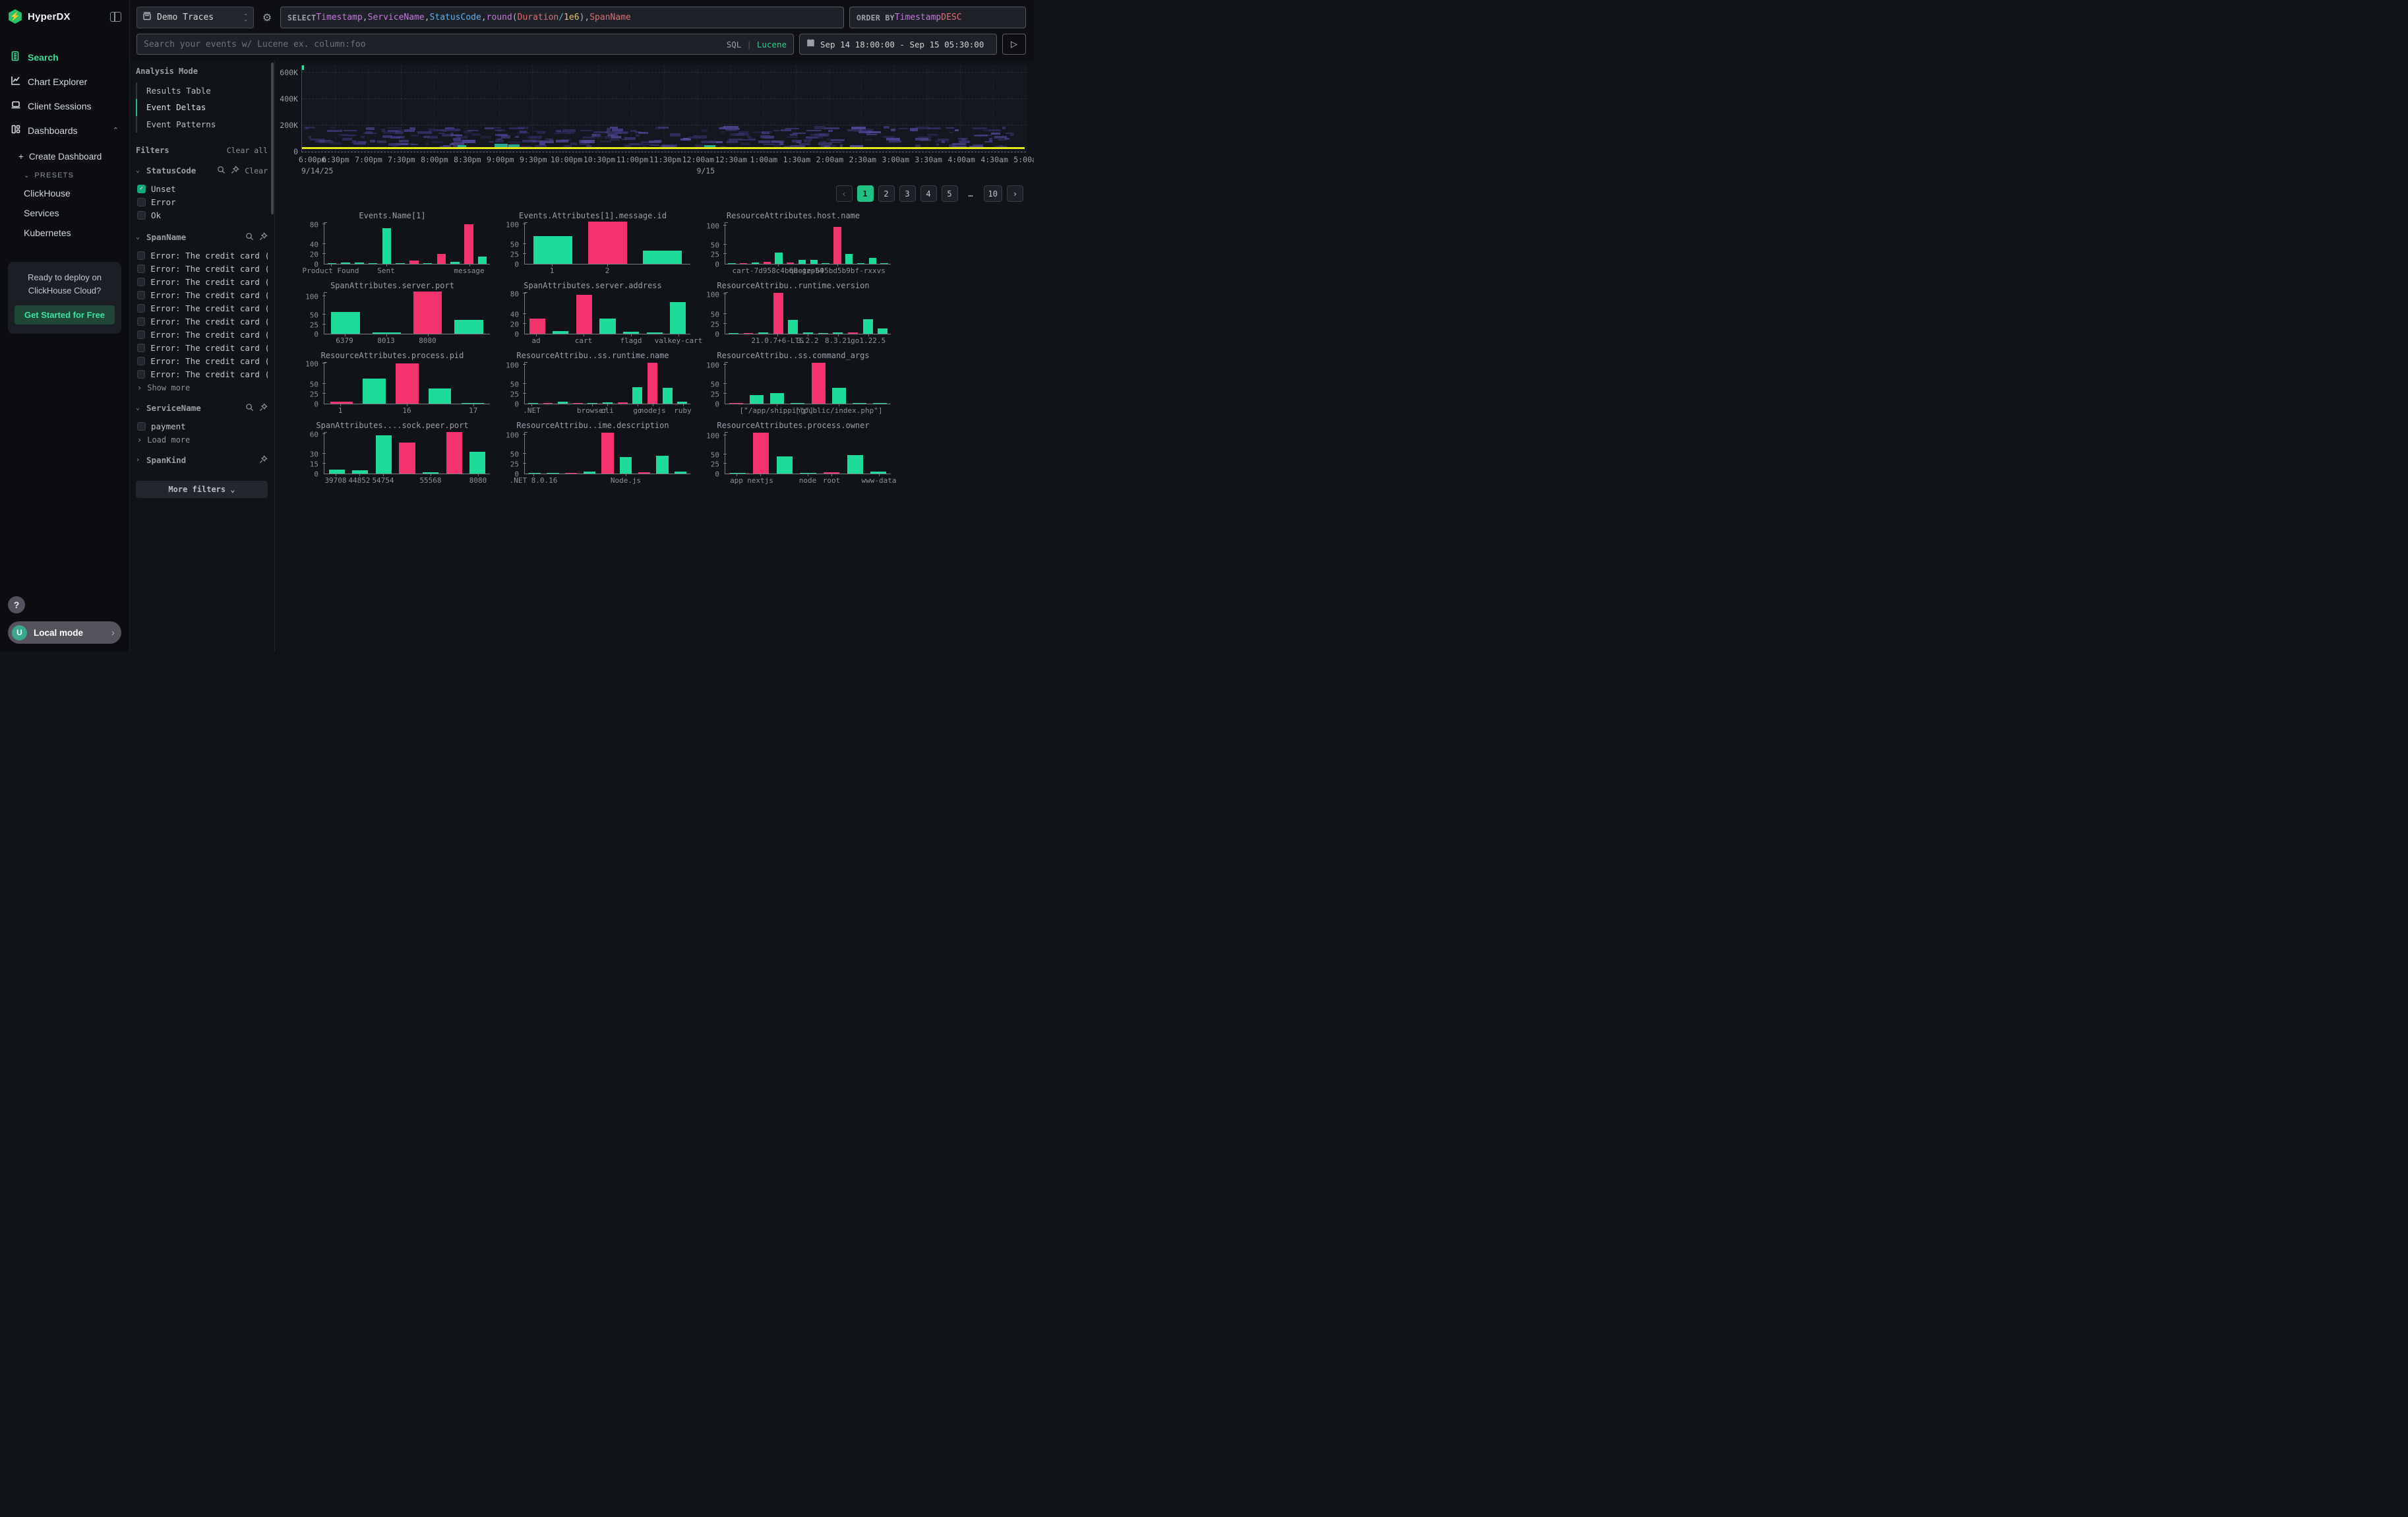 The width and height of the screenshot is (2408, 1517). Describe the element at coordinates (908, 194) in the screenshot. I see `page-button-3: 3` at that location.